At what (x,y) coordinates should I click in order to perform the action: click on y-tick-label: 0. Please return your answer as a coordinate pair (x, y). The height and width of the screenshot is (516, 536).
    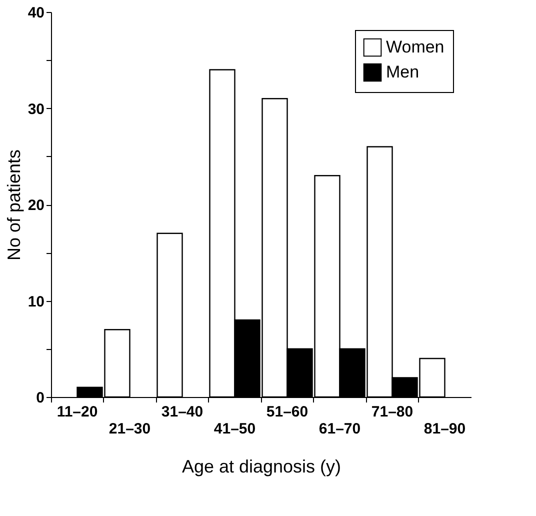
    Looking at the image, I should click on (40, 398).